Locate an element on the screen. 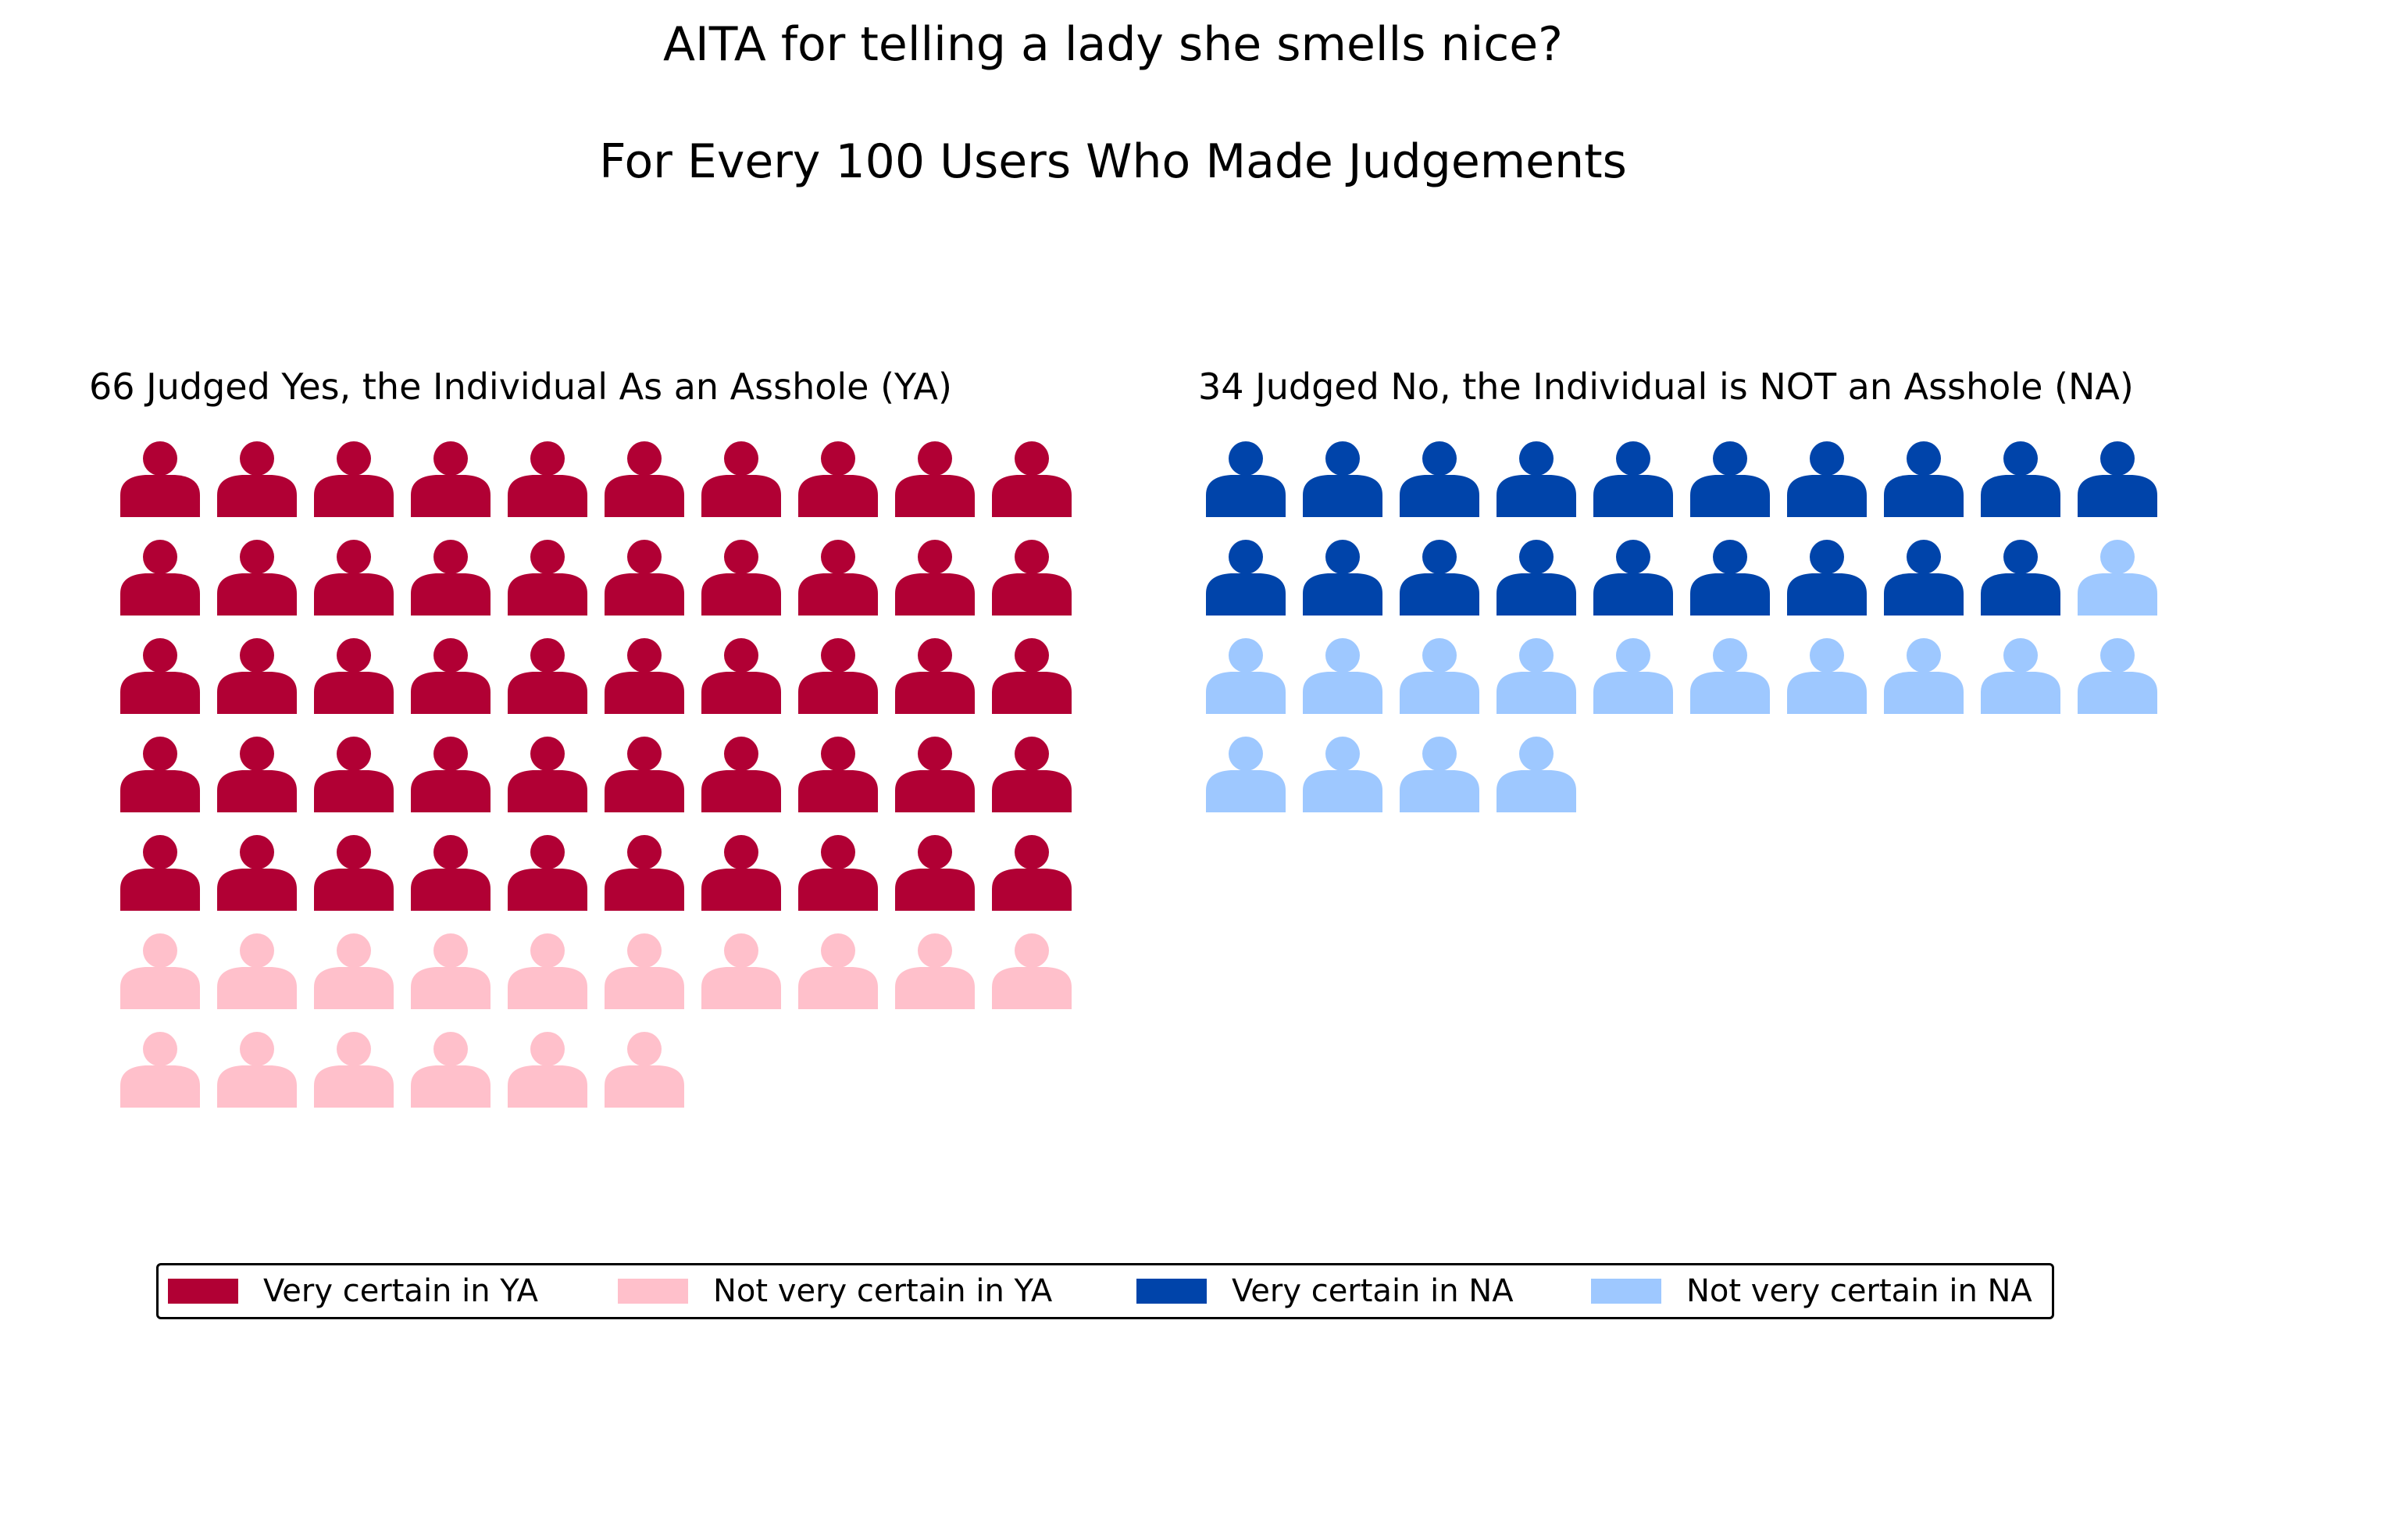 This screenshot has width=2408, height=1513. legend-swatch-very-certain-ya is located at coordinates (203, 1291).